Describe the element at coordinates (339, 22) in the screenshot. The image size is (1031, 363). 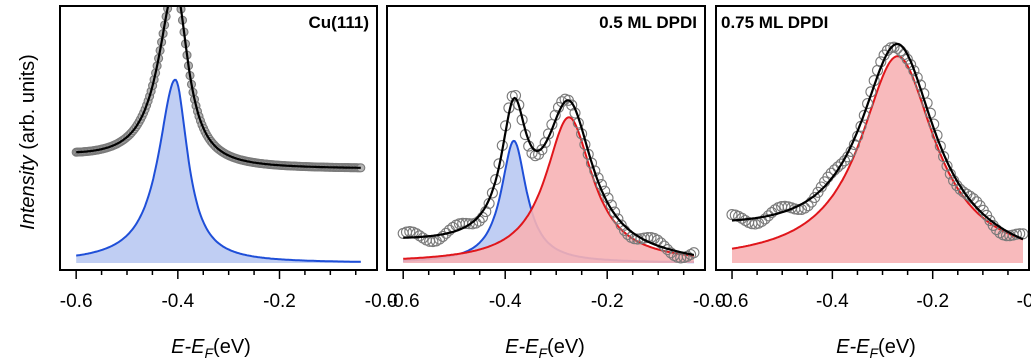
I see `panel-label: Cu(111)` at that location.